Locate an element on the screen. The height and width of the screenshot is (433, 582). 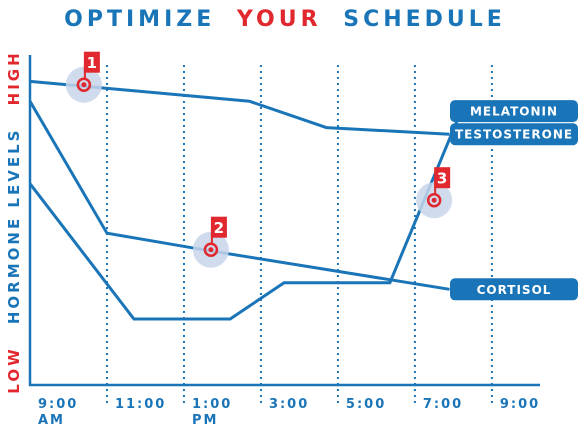
x-tick-label: 9:00 AM is located at coordinates (58, 412).